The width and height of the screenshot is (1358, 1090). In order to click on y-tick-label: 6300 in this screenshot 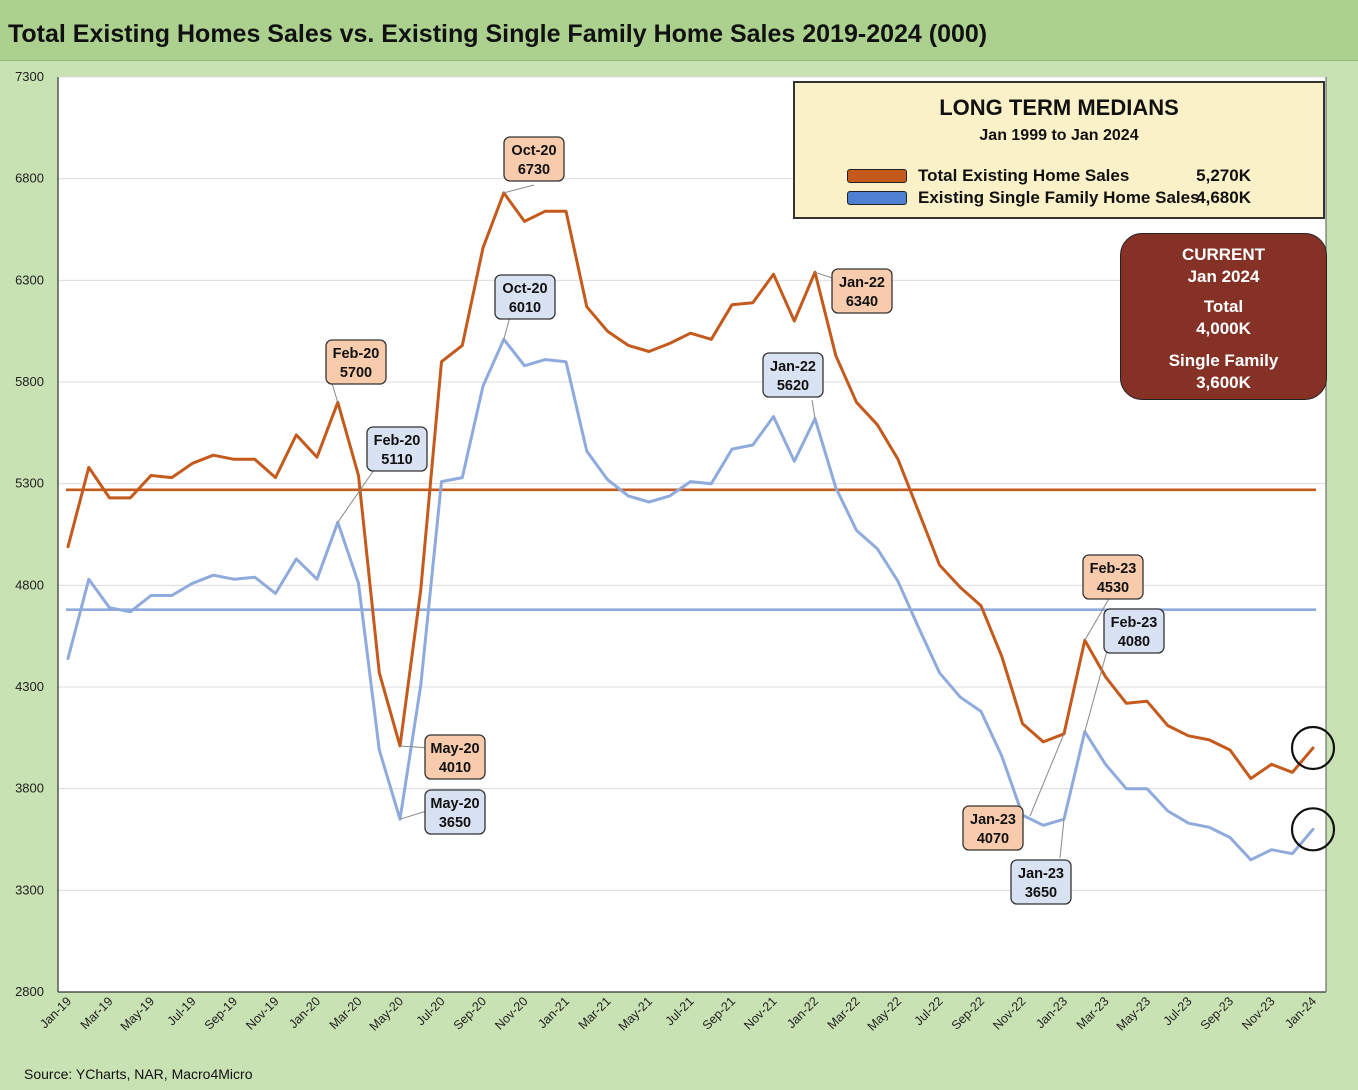, I will do `click(29, 279)`.